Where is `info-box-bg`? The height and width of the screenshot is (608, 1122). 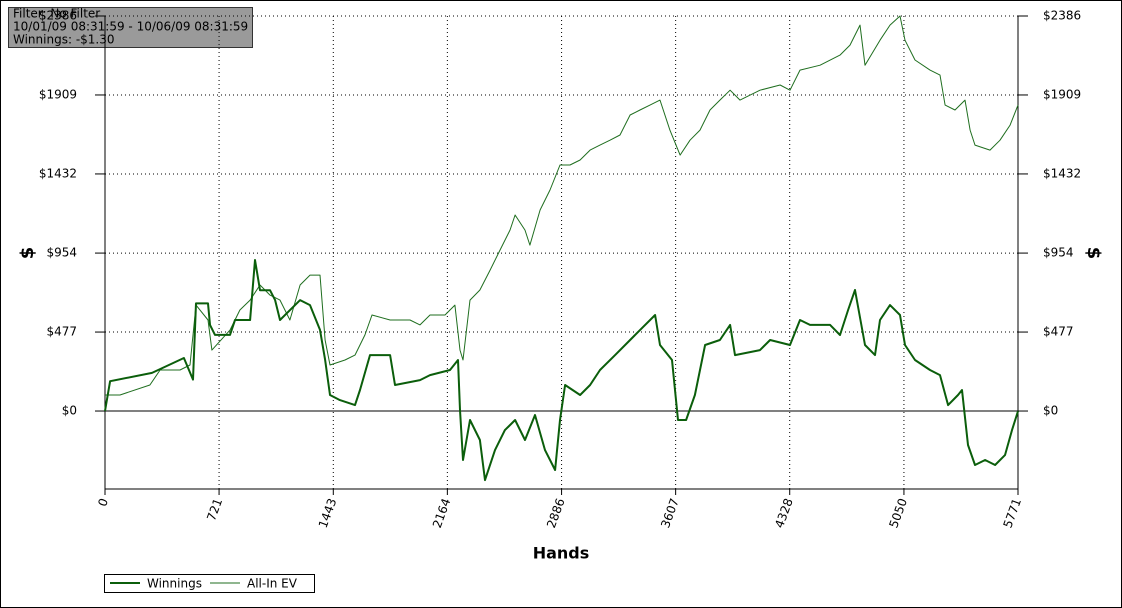 info-box-bg is located at coordinates (130, 27).